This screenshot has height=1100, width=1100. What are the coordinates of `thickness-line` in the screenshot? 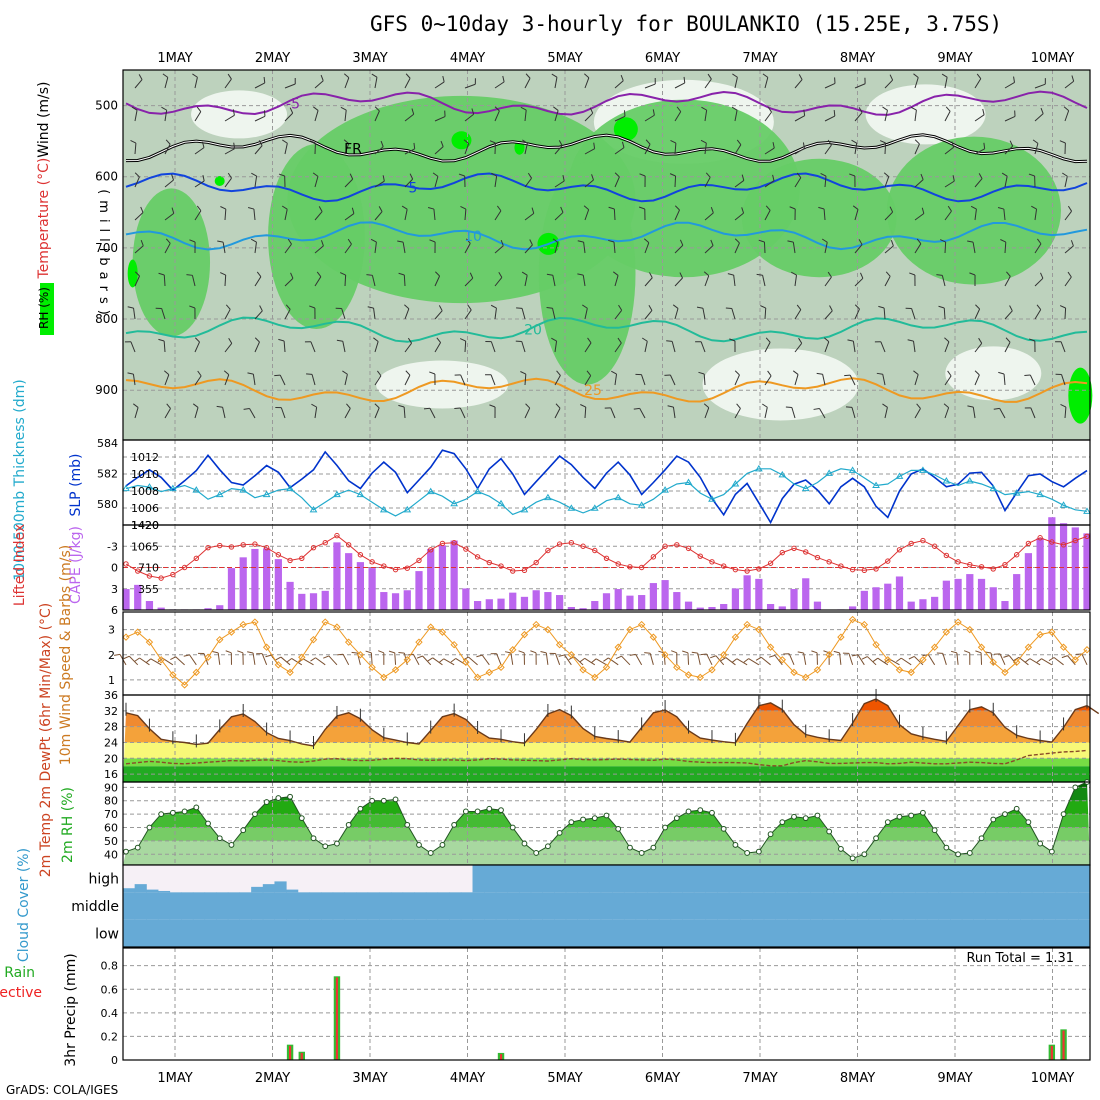 It's located at (606, 492).